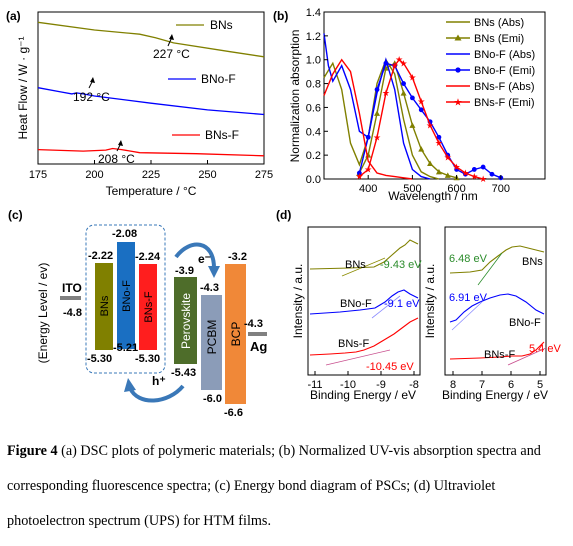 This screenshot has height=546, width=573. What do you see at coordinates (358, 357) in the screenshot?
I see `ups-left-bnsf-fit` at bounding box center [358, 357].